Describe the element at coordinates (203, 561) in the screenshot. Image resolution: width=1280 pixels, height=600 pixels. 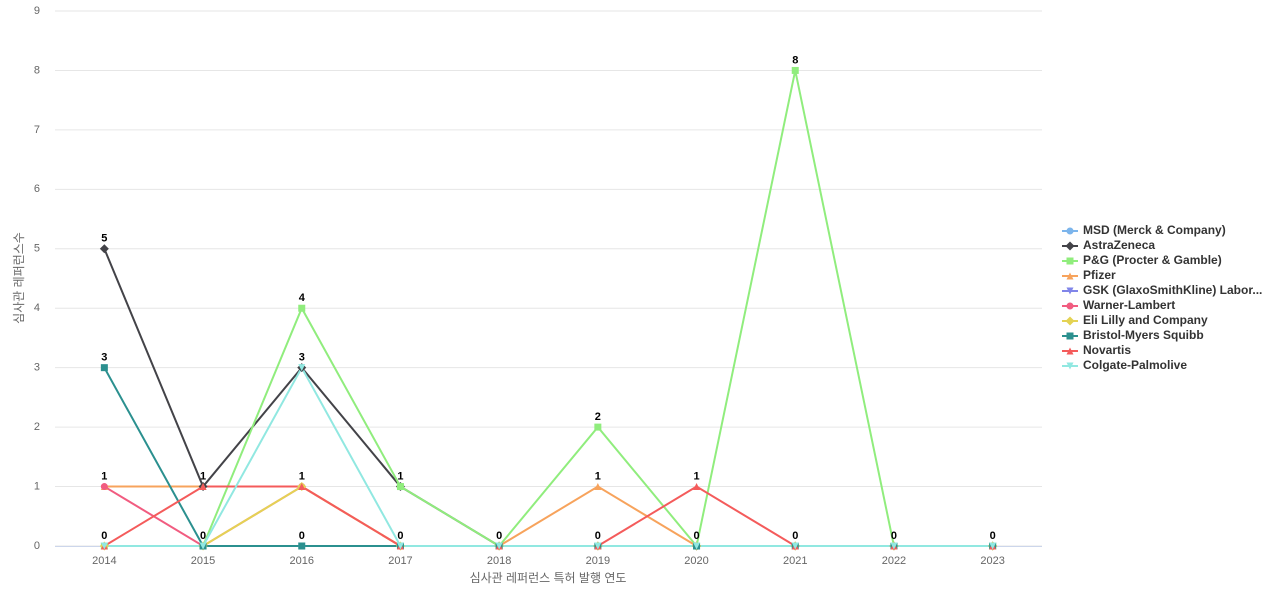
I see `x-tick-label: 2015` at that location.